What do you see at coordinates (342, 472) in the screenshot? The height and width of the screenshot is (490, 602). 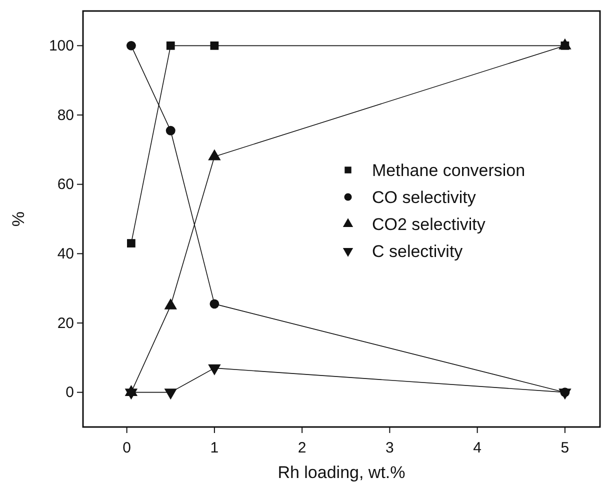 I see `x-axis-title: Rh loading, wt.%` at bounding box center [342, 472].